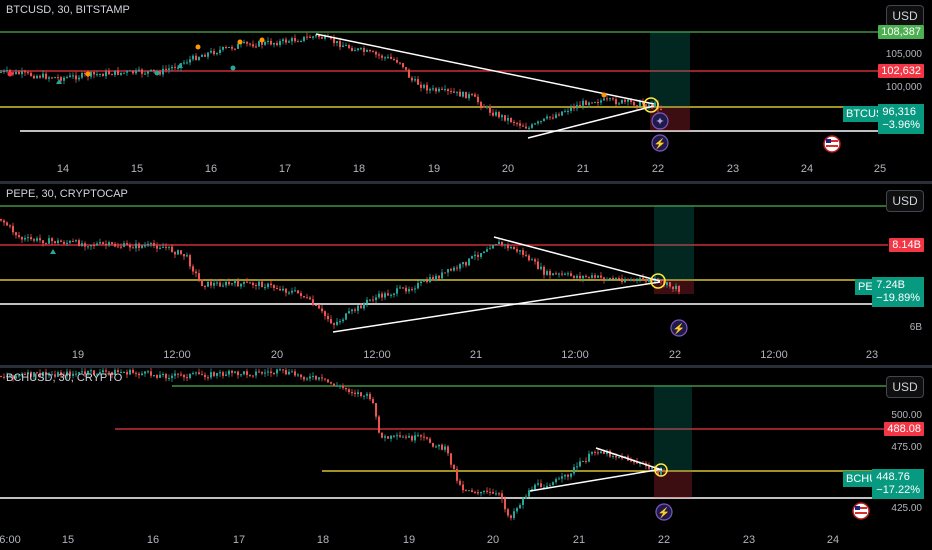  I want to click on symbol-label: BTCUSD, 30, BITSTAMP, so click(68, 10).